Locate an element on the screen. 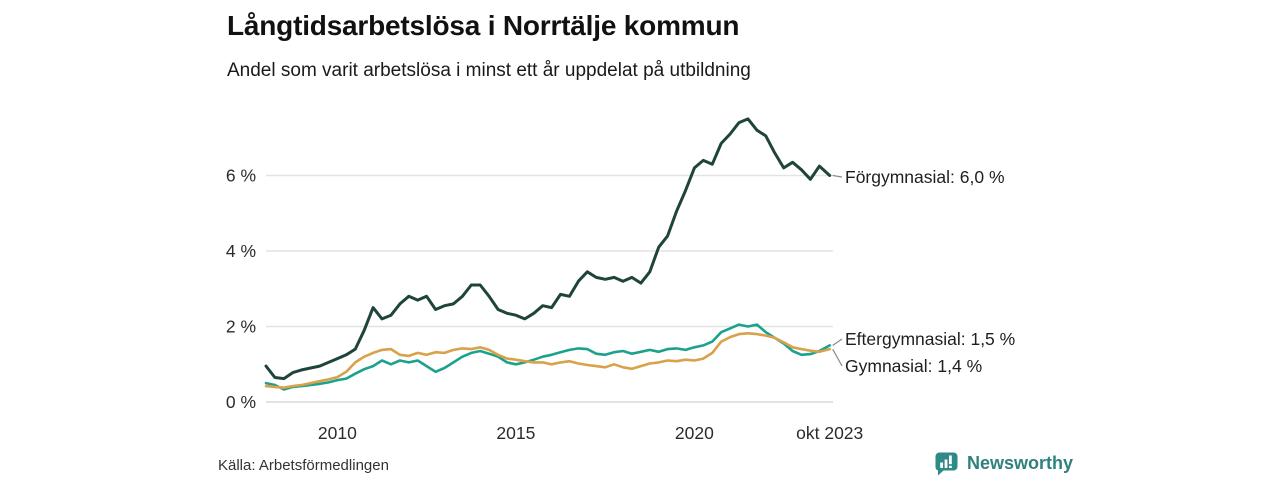  series-end-label-eftergymnasial: Eftergymnasial: 1,5 % is located at coordinates (930, 339).